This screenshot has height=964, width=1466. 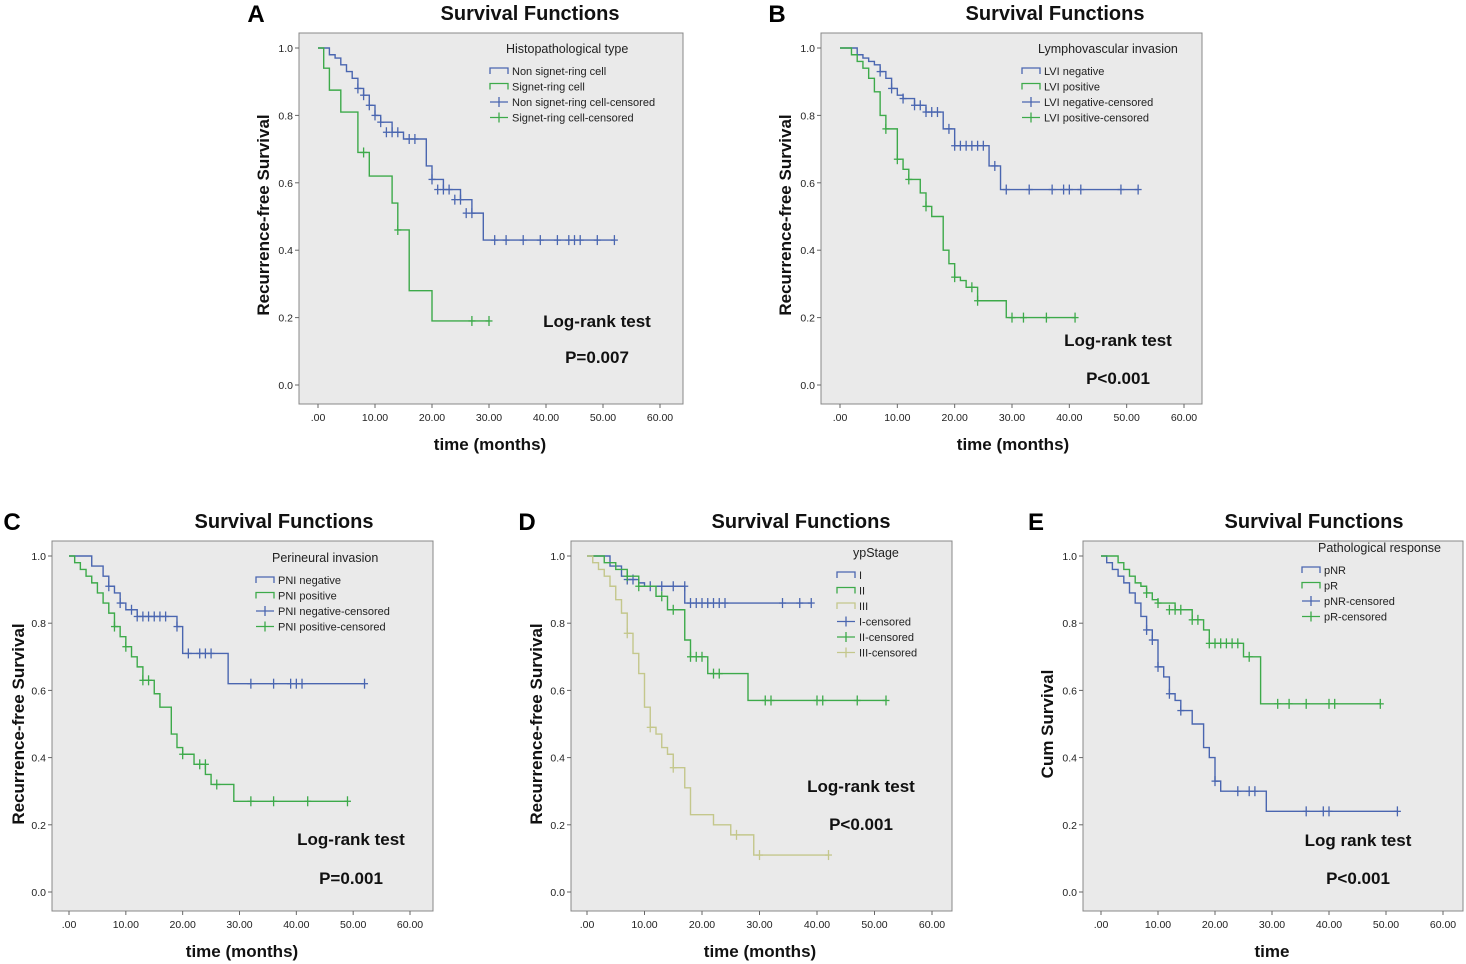 I want to click on panel-label: C, so click(x=11, y=522).